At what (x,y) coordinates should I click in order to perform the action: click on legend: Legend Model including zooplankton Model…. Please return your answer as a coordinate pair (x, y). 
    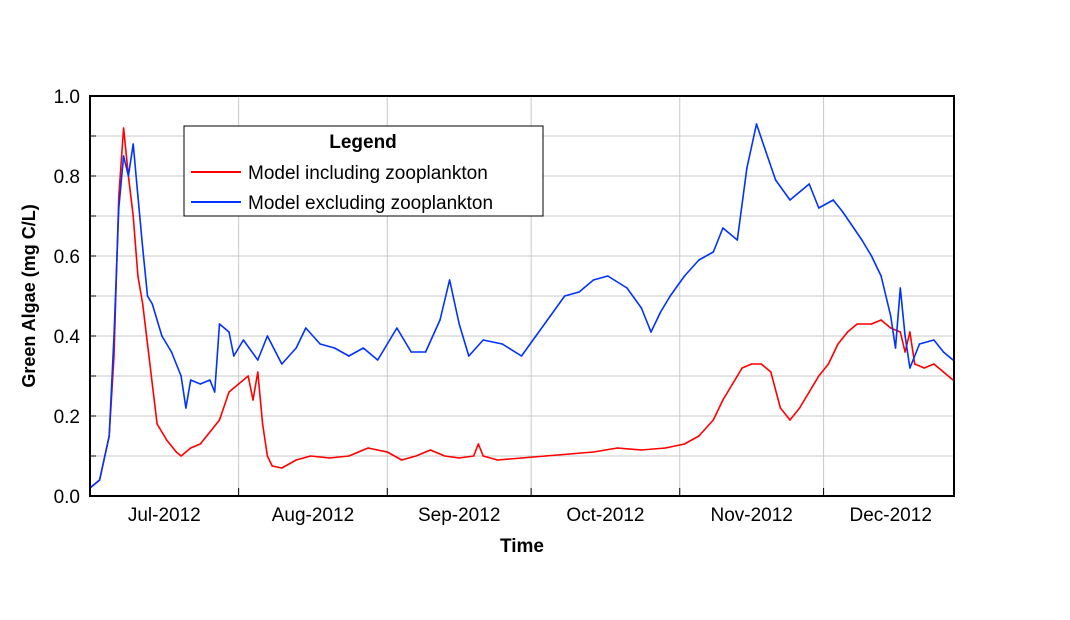
    Looking at the image, I should click on (363, 171).